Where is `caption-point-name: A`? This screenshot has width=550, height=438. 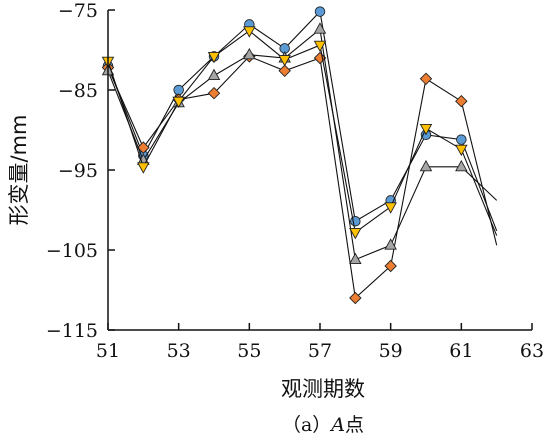
caption-point-name: A is located at coordinates (337, 425).